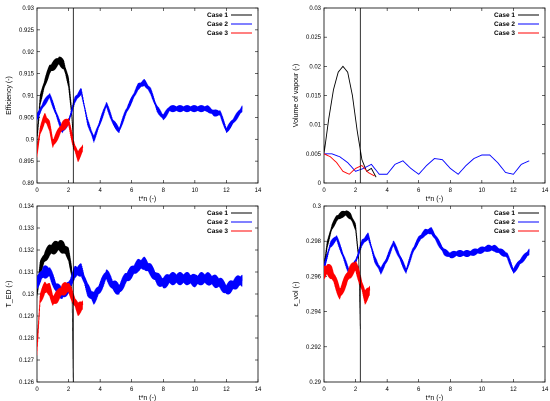  Describe the element at coordinates (28, 295) in the screenshot. I see `y-tick-label: 0.13` at that location.